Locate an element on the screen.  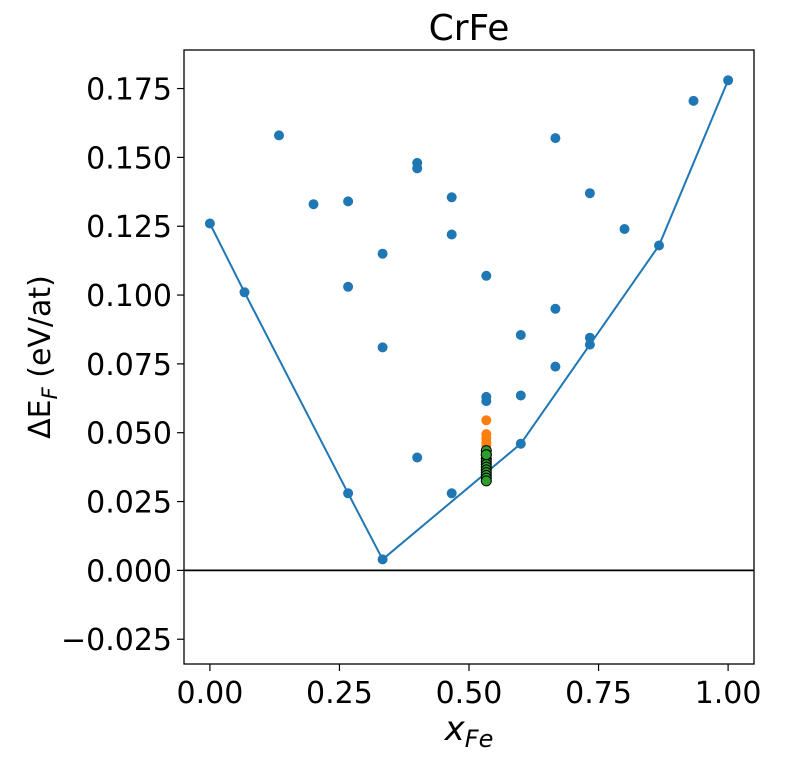
y-axis-label-prefix: ΔE is located at coordinates (40, 418).